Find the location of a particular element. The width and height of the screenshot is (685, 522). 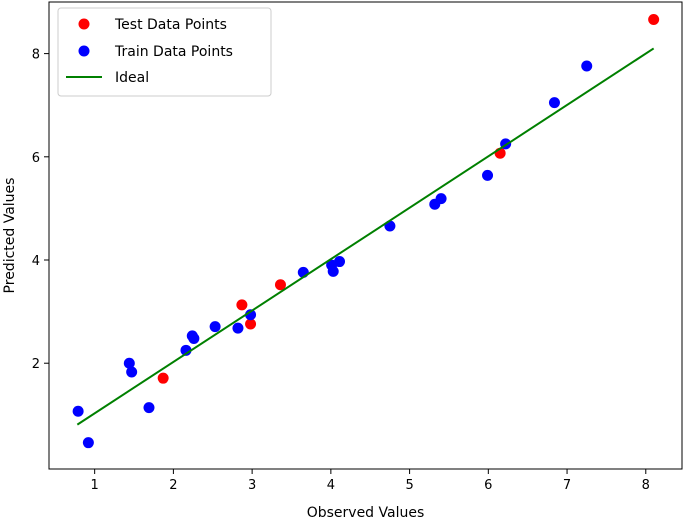

x-axis: 1 2 3 4 5 6 7 8 is located at coordinates (370, 481).